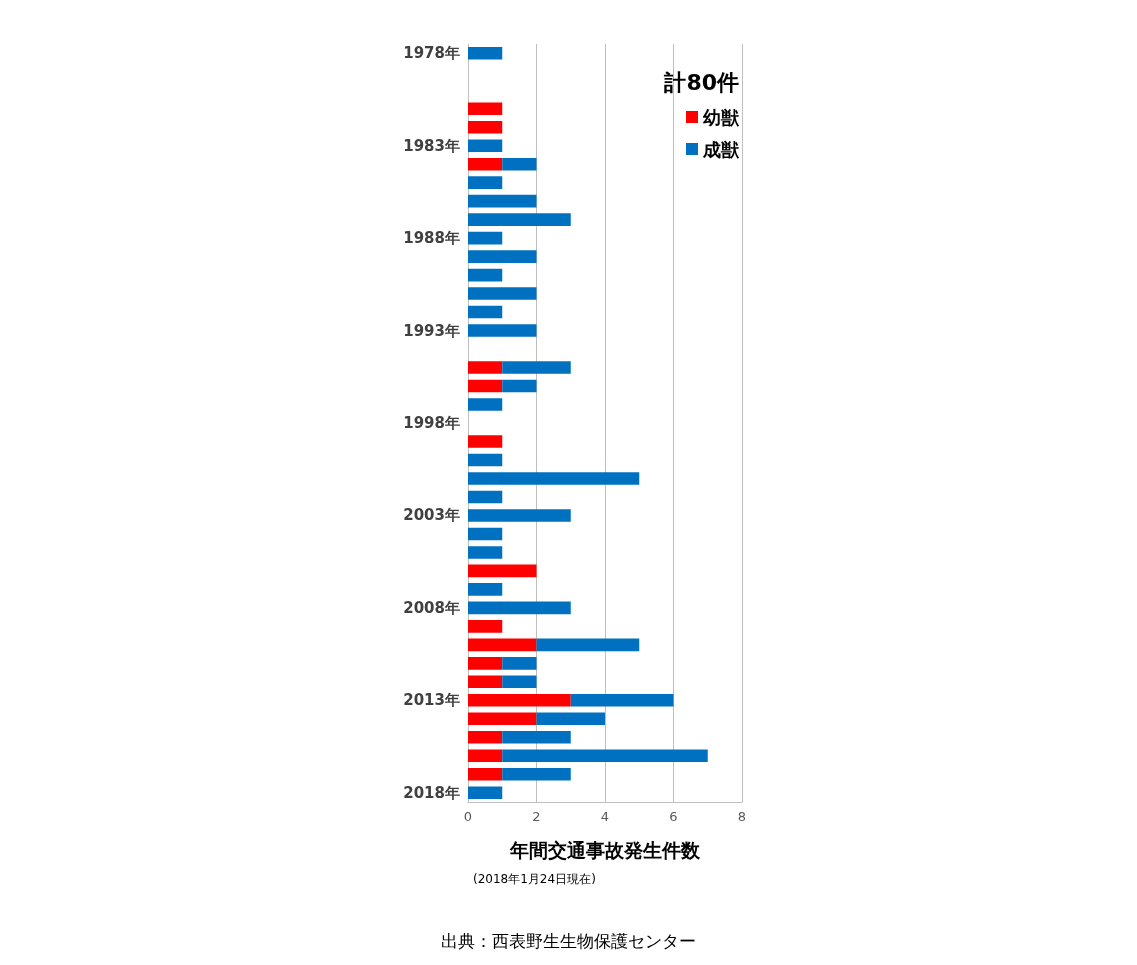  Describe the element at coordinates (431, 53) in the screenshot. I see `y-tick-label: 1978年` at that location.